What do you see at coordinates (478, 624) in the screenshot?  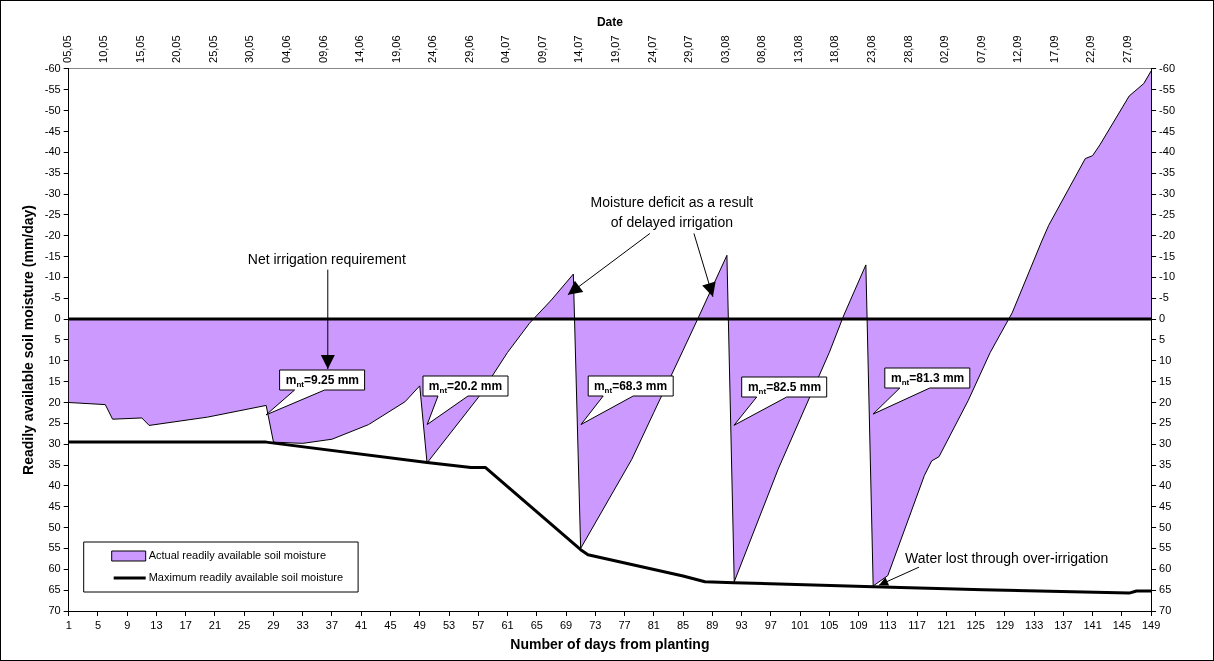 I see `x-tick-label: 57` at bounding box center [478, 624].